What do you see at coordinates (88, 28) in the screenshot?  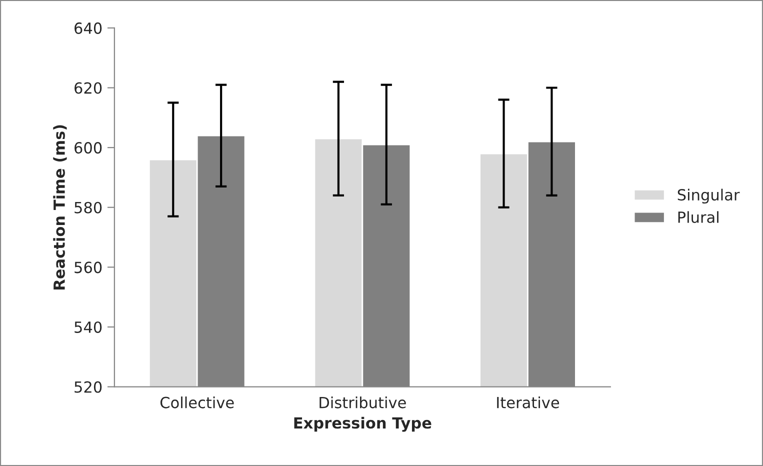 I see `y-tick-label: 640` at bounding box center [88, 28].